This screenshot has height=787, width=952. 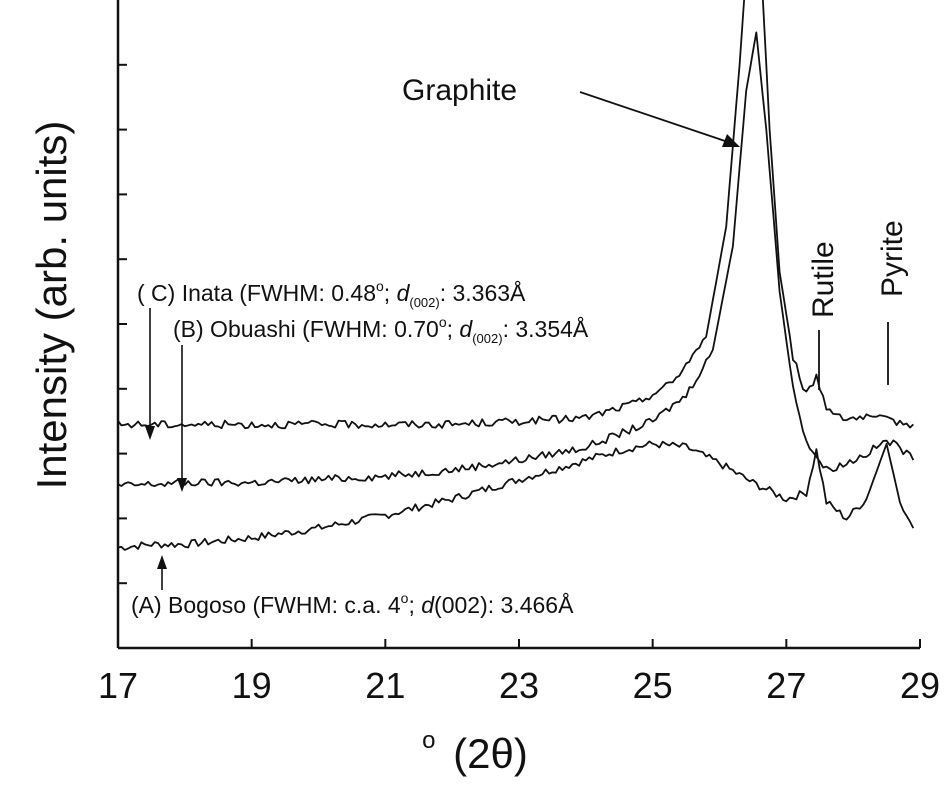 I want to click on label-sample-c: ( C) Inata (FWHM: 0.48o; d(002): 3.363Å, so click(x=331, y=294).